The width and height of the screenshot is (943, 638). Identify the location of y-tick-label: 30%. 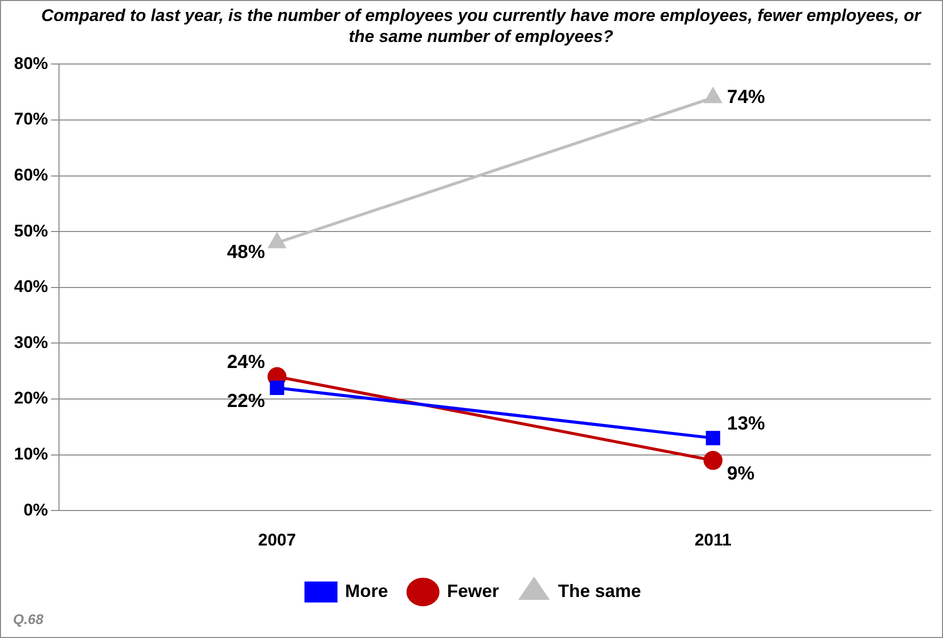
(31, 342).